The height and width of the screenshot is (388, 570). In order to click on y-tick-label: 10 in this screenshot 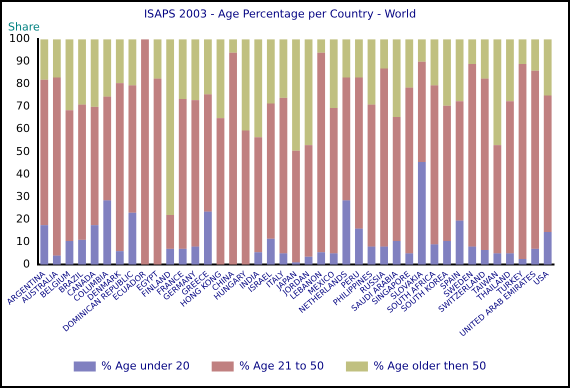, I will do `click(23, 241)`.